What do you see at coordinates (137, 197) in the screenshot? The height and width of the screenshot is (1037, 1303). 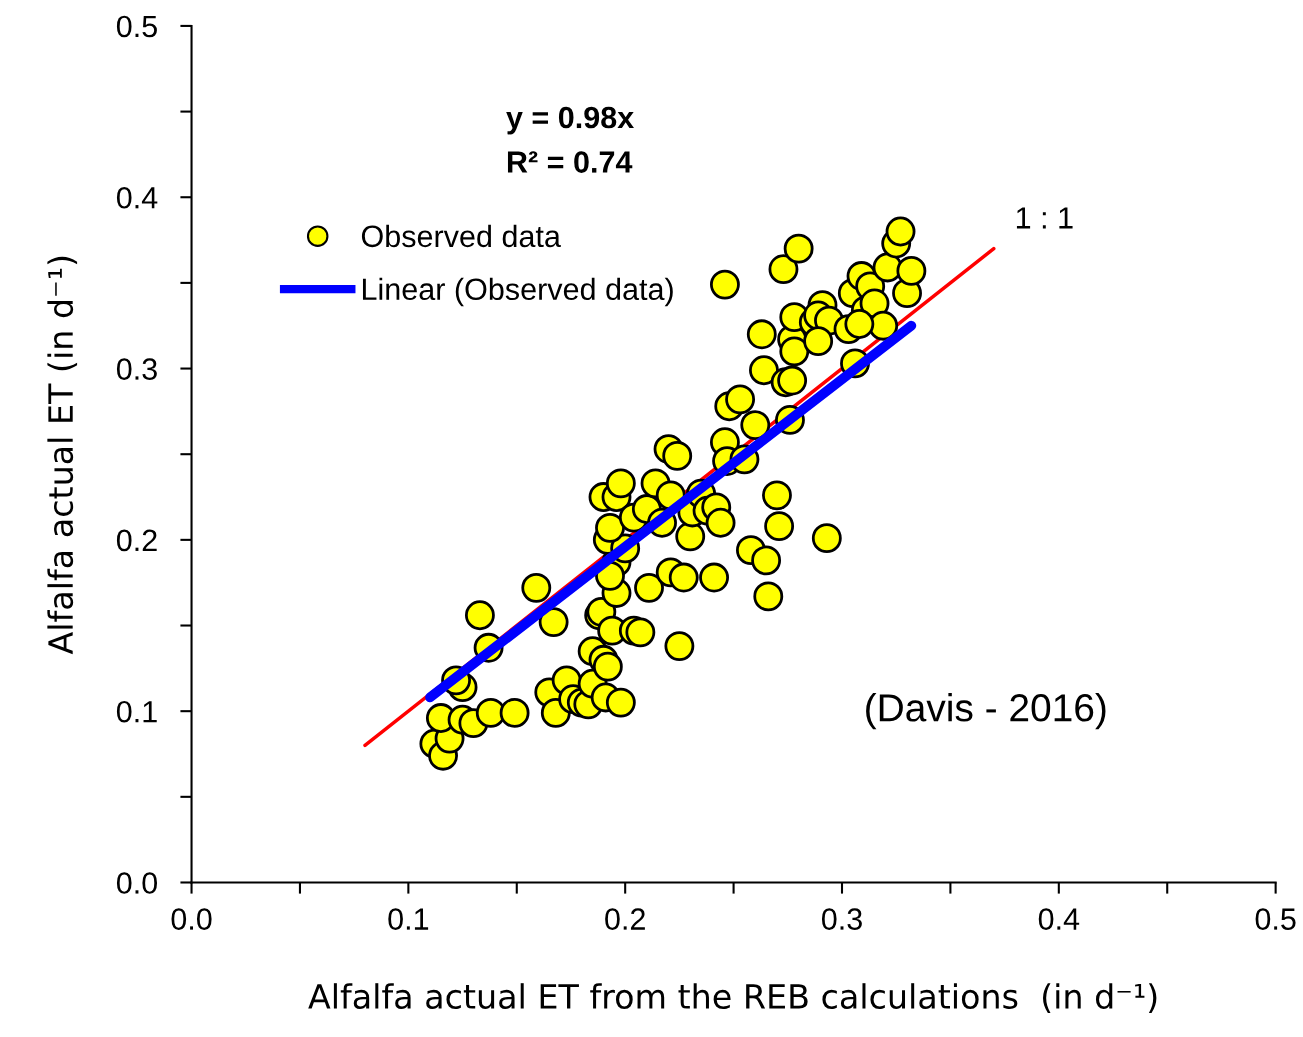 I see `y-tick-label: 0.4` at bounding box center [137, 197].